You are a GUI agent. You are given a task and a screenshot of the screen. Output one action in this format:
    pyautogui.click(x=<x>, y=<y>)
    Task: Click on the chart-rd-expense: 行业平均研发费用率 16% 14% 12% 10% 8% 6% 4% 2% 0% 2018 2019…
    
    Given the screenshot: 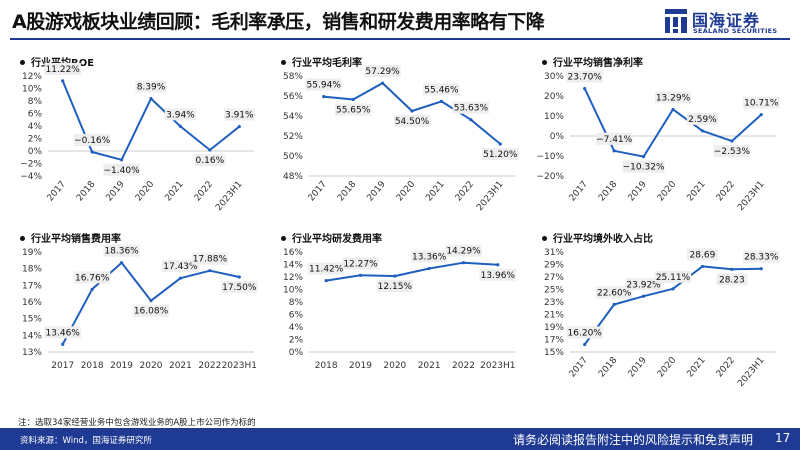 What is the action you would take?
    pyautogui.click(x=400, y=316)
    